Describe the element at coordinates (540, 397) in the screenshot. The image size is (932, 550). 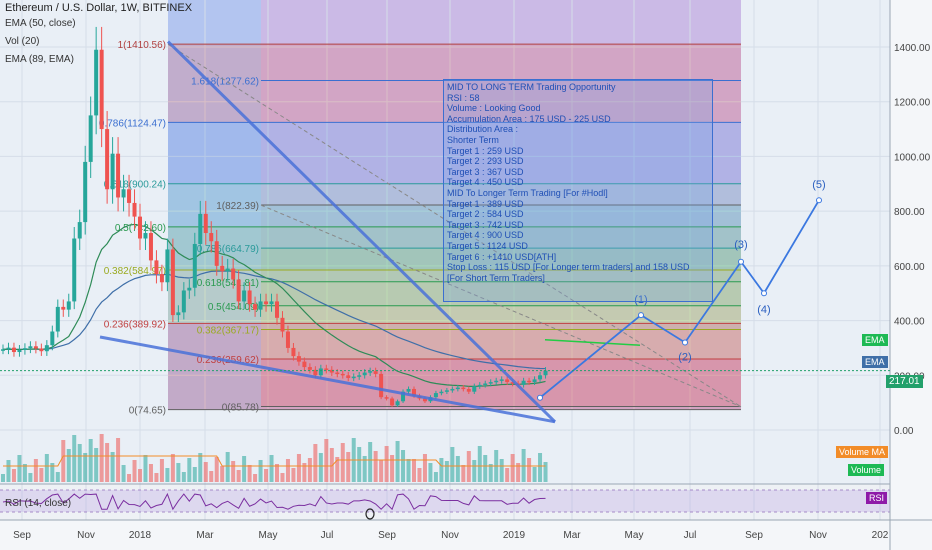
I see `wave-point` at that location.